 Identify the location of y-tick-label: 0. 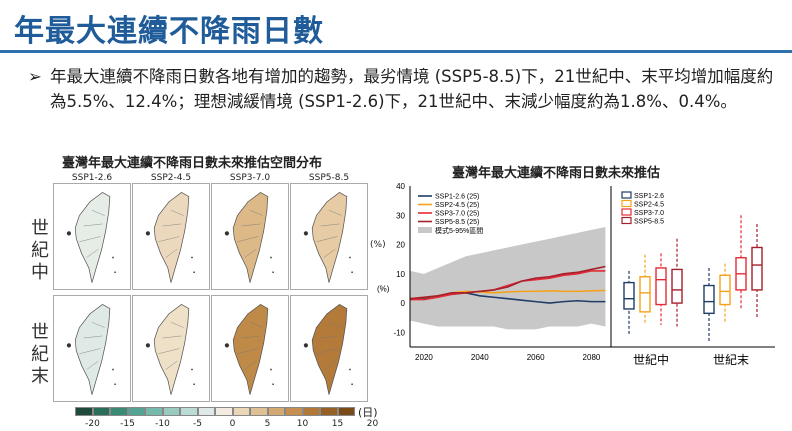
(403, 303).